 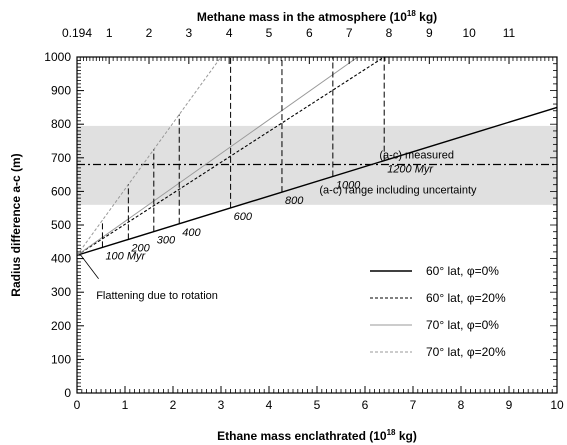 What do you see at coordinates (67, 393) in the screenshot?
I see `y-tick-label: 0` at bounding box center [67, 393].